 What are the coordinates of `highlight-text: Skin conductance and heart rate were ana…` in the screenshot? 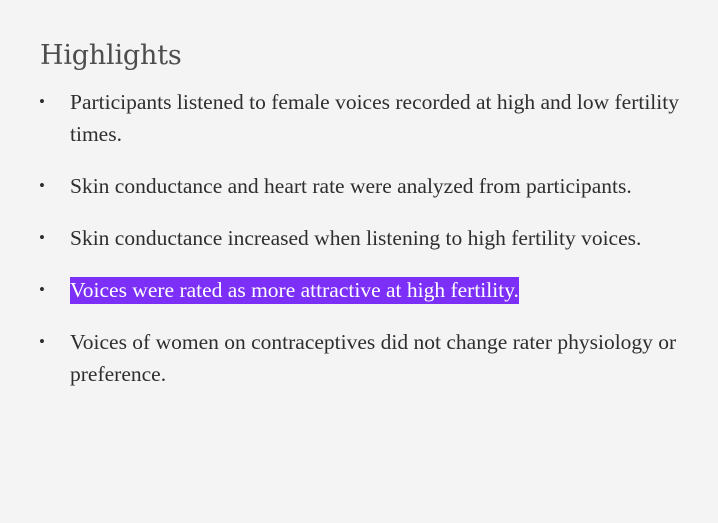 It's located at (351, 186).